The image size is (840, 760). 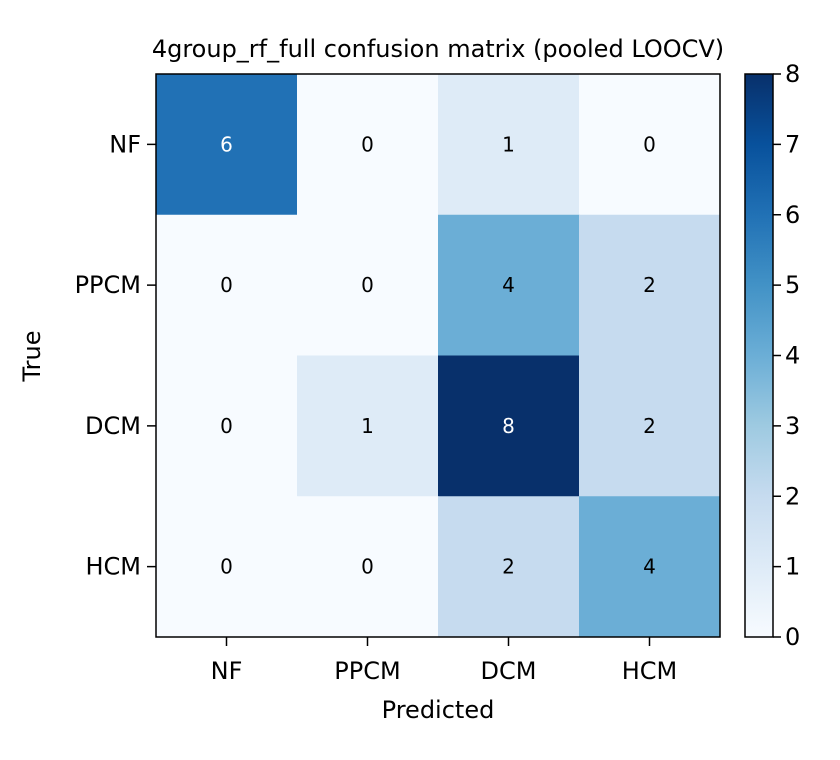 What do you see at coordinates (108, 285) in the screenshot?
I see `y-tick-label: PPCM` at bounding box center [108, 285].